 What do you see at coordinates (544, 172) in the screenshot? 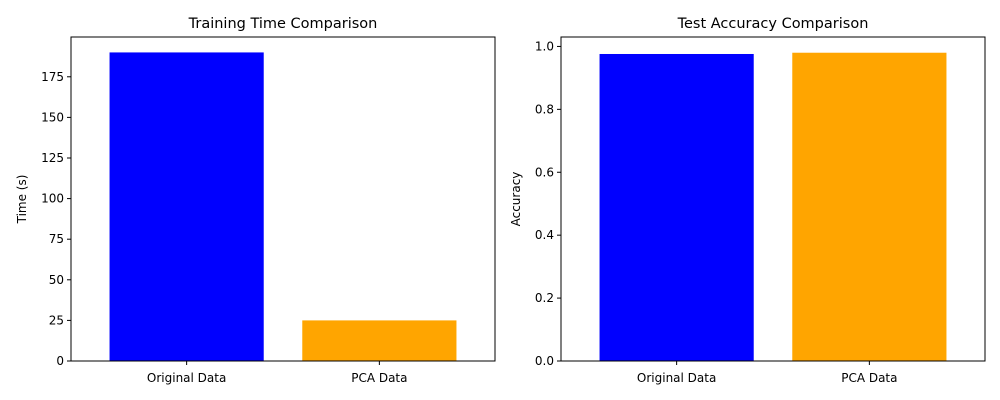
I see `y-tick-label: 0.6` at bounding box center [544, 172].